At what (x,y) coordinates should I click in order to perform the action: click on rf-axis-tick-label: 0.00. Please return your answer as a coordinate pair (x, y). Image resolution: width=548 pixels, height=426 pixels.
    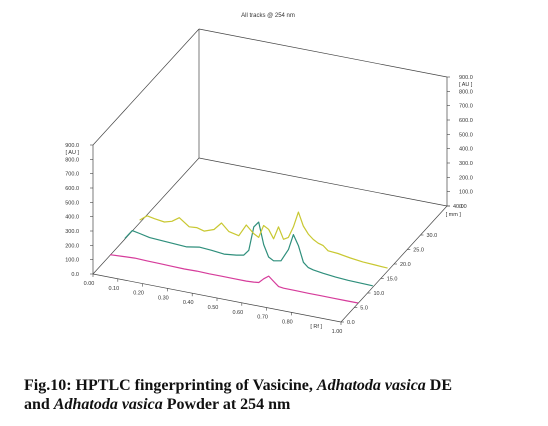
    Looking at the image, I should click on (89, 284).